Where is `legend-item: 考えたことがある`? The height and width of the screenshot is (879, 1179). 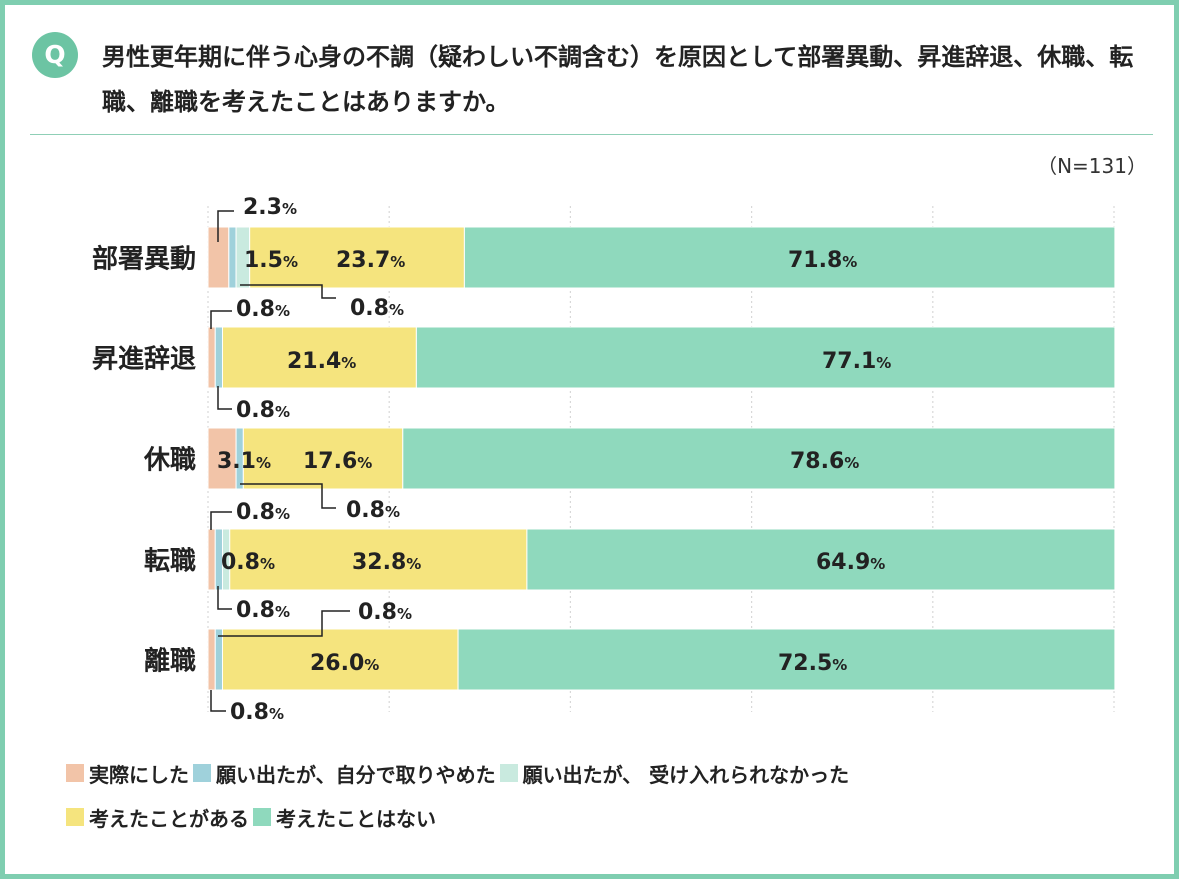
legend-item: 考えたことがある is located at coordinates (157, 817).